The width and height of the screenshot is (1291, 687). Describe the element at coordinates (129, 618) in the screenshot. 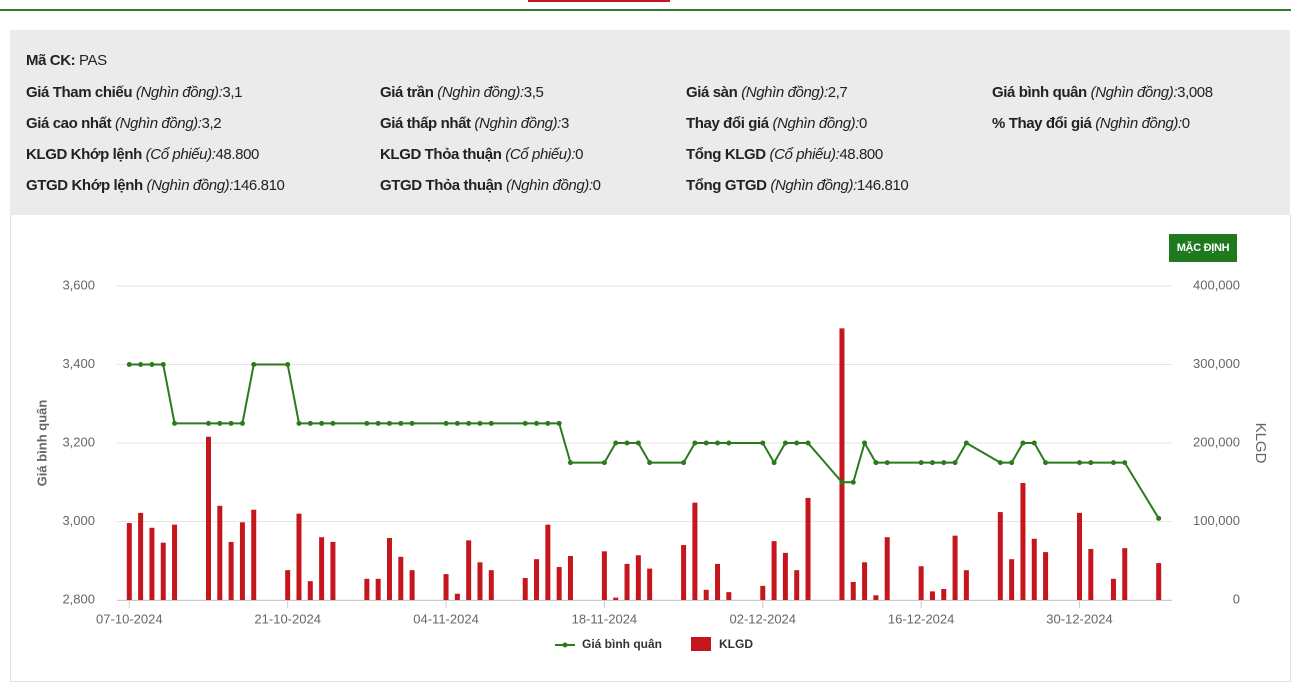

I see `x-tick-label: 07-10-2024` at that location.